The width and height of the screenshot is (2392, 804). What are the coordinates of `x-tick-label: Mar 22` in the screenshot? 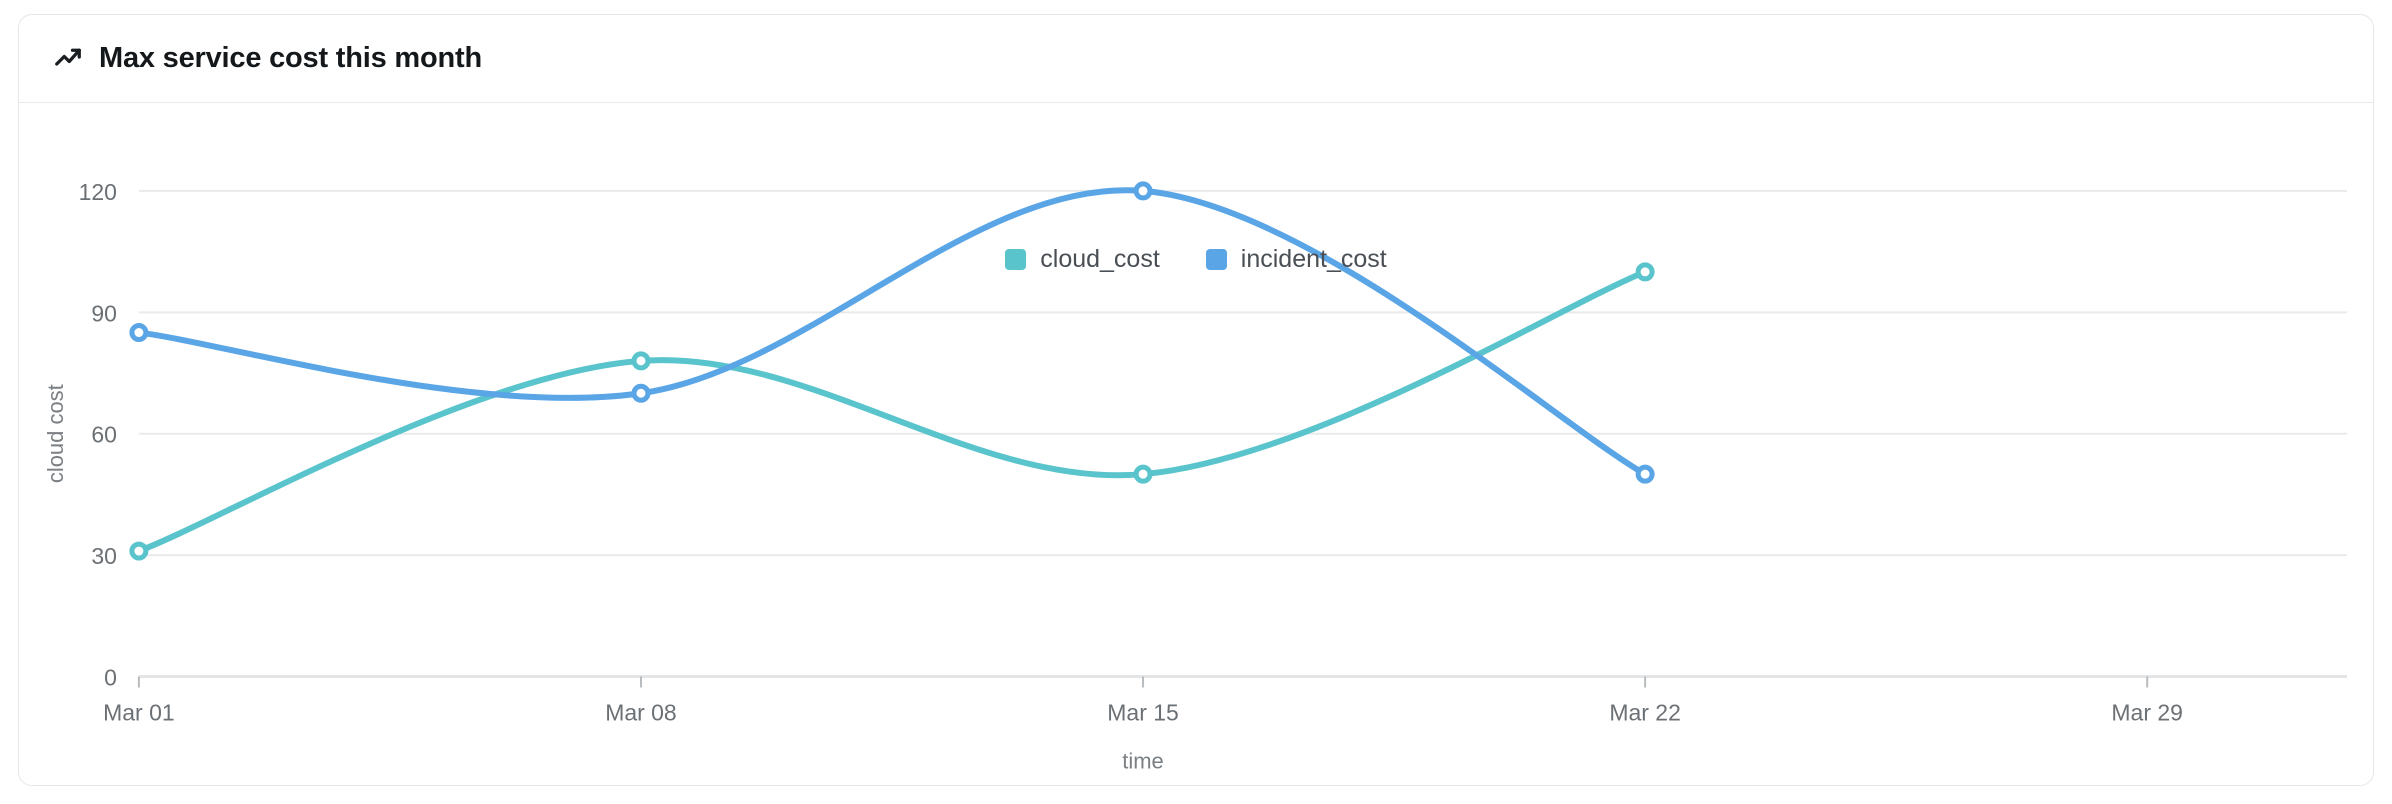 It's located at (1645, 712).